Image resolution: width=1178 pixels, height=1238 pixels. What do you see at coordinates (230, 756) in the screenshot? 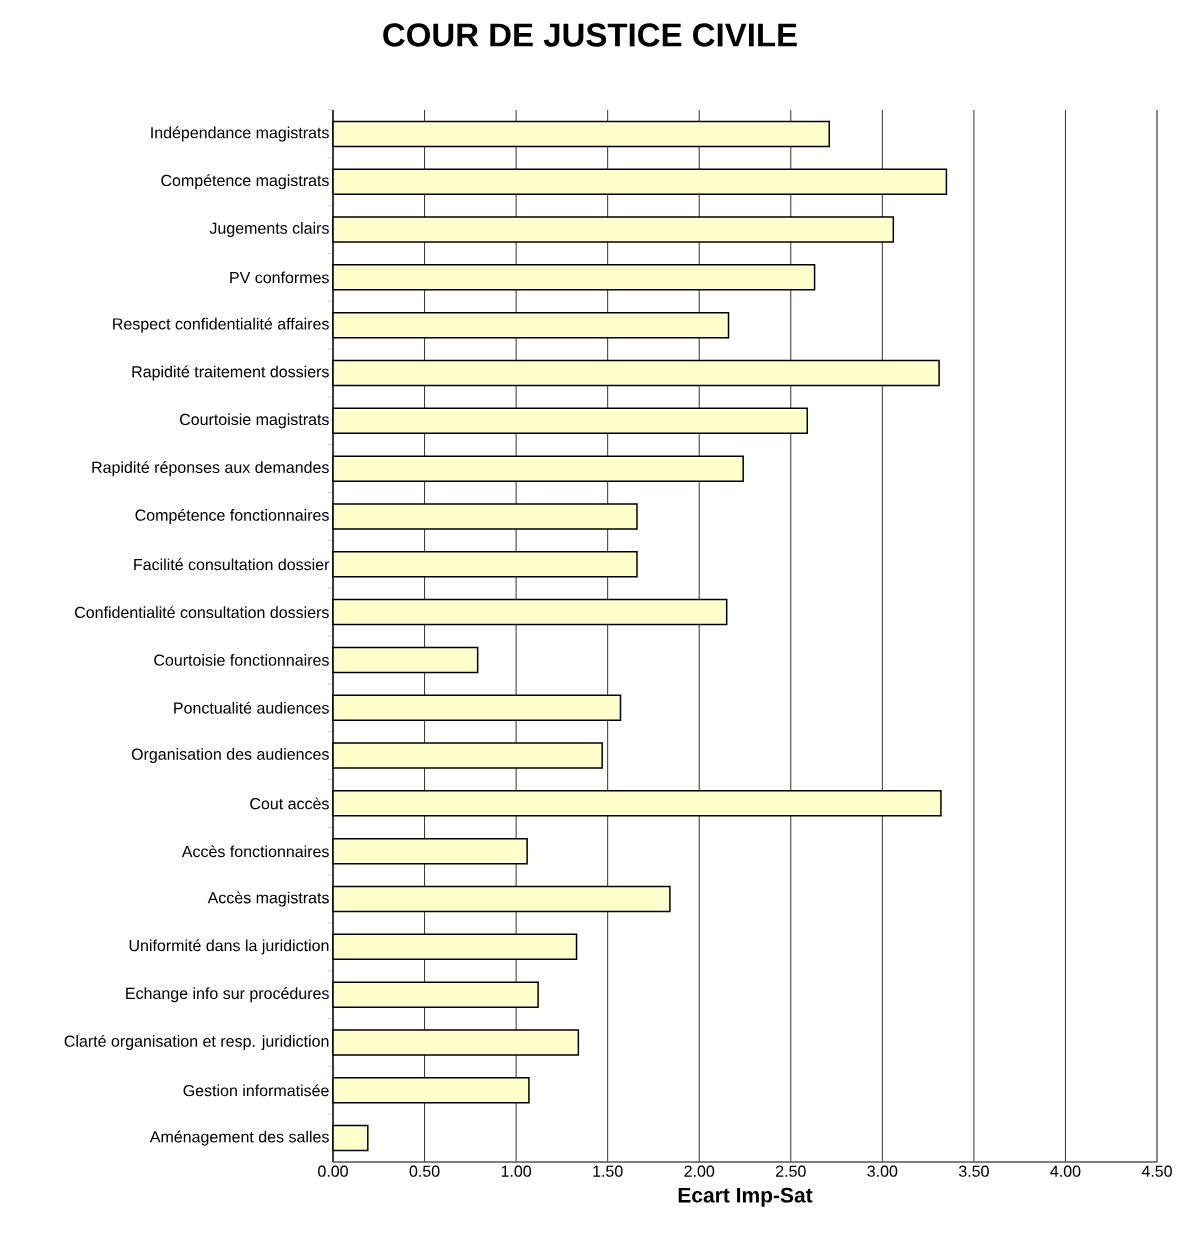
I see `y-tick-label: Organisation des audiences` at bounding box center [230, 756].